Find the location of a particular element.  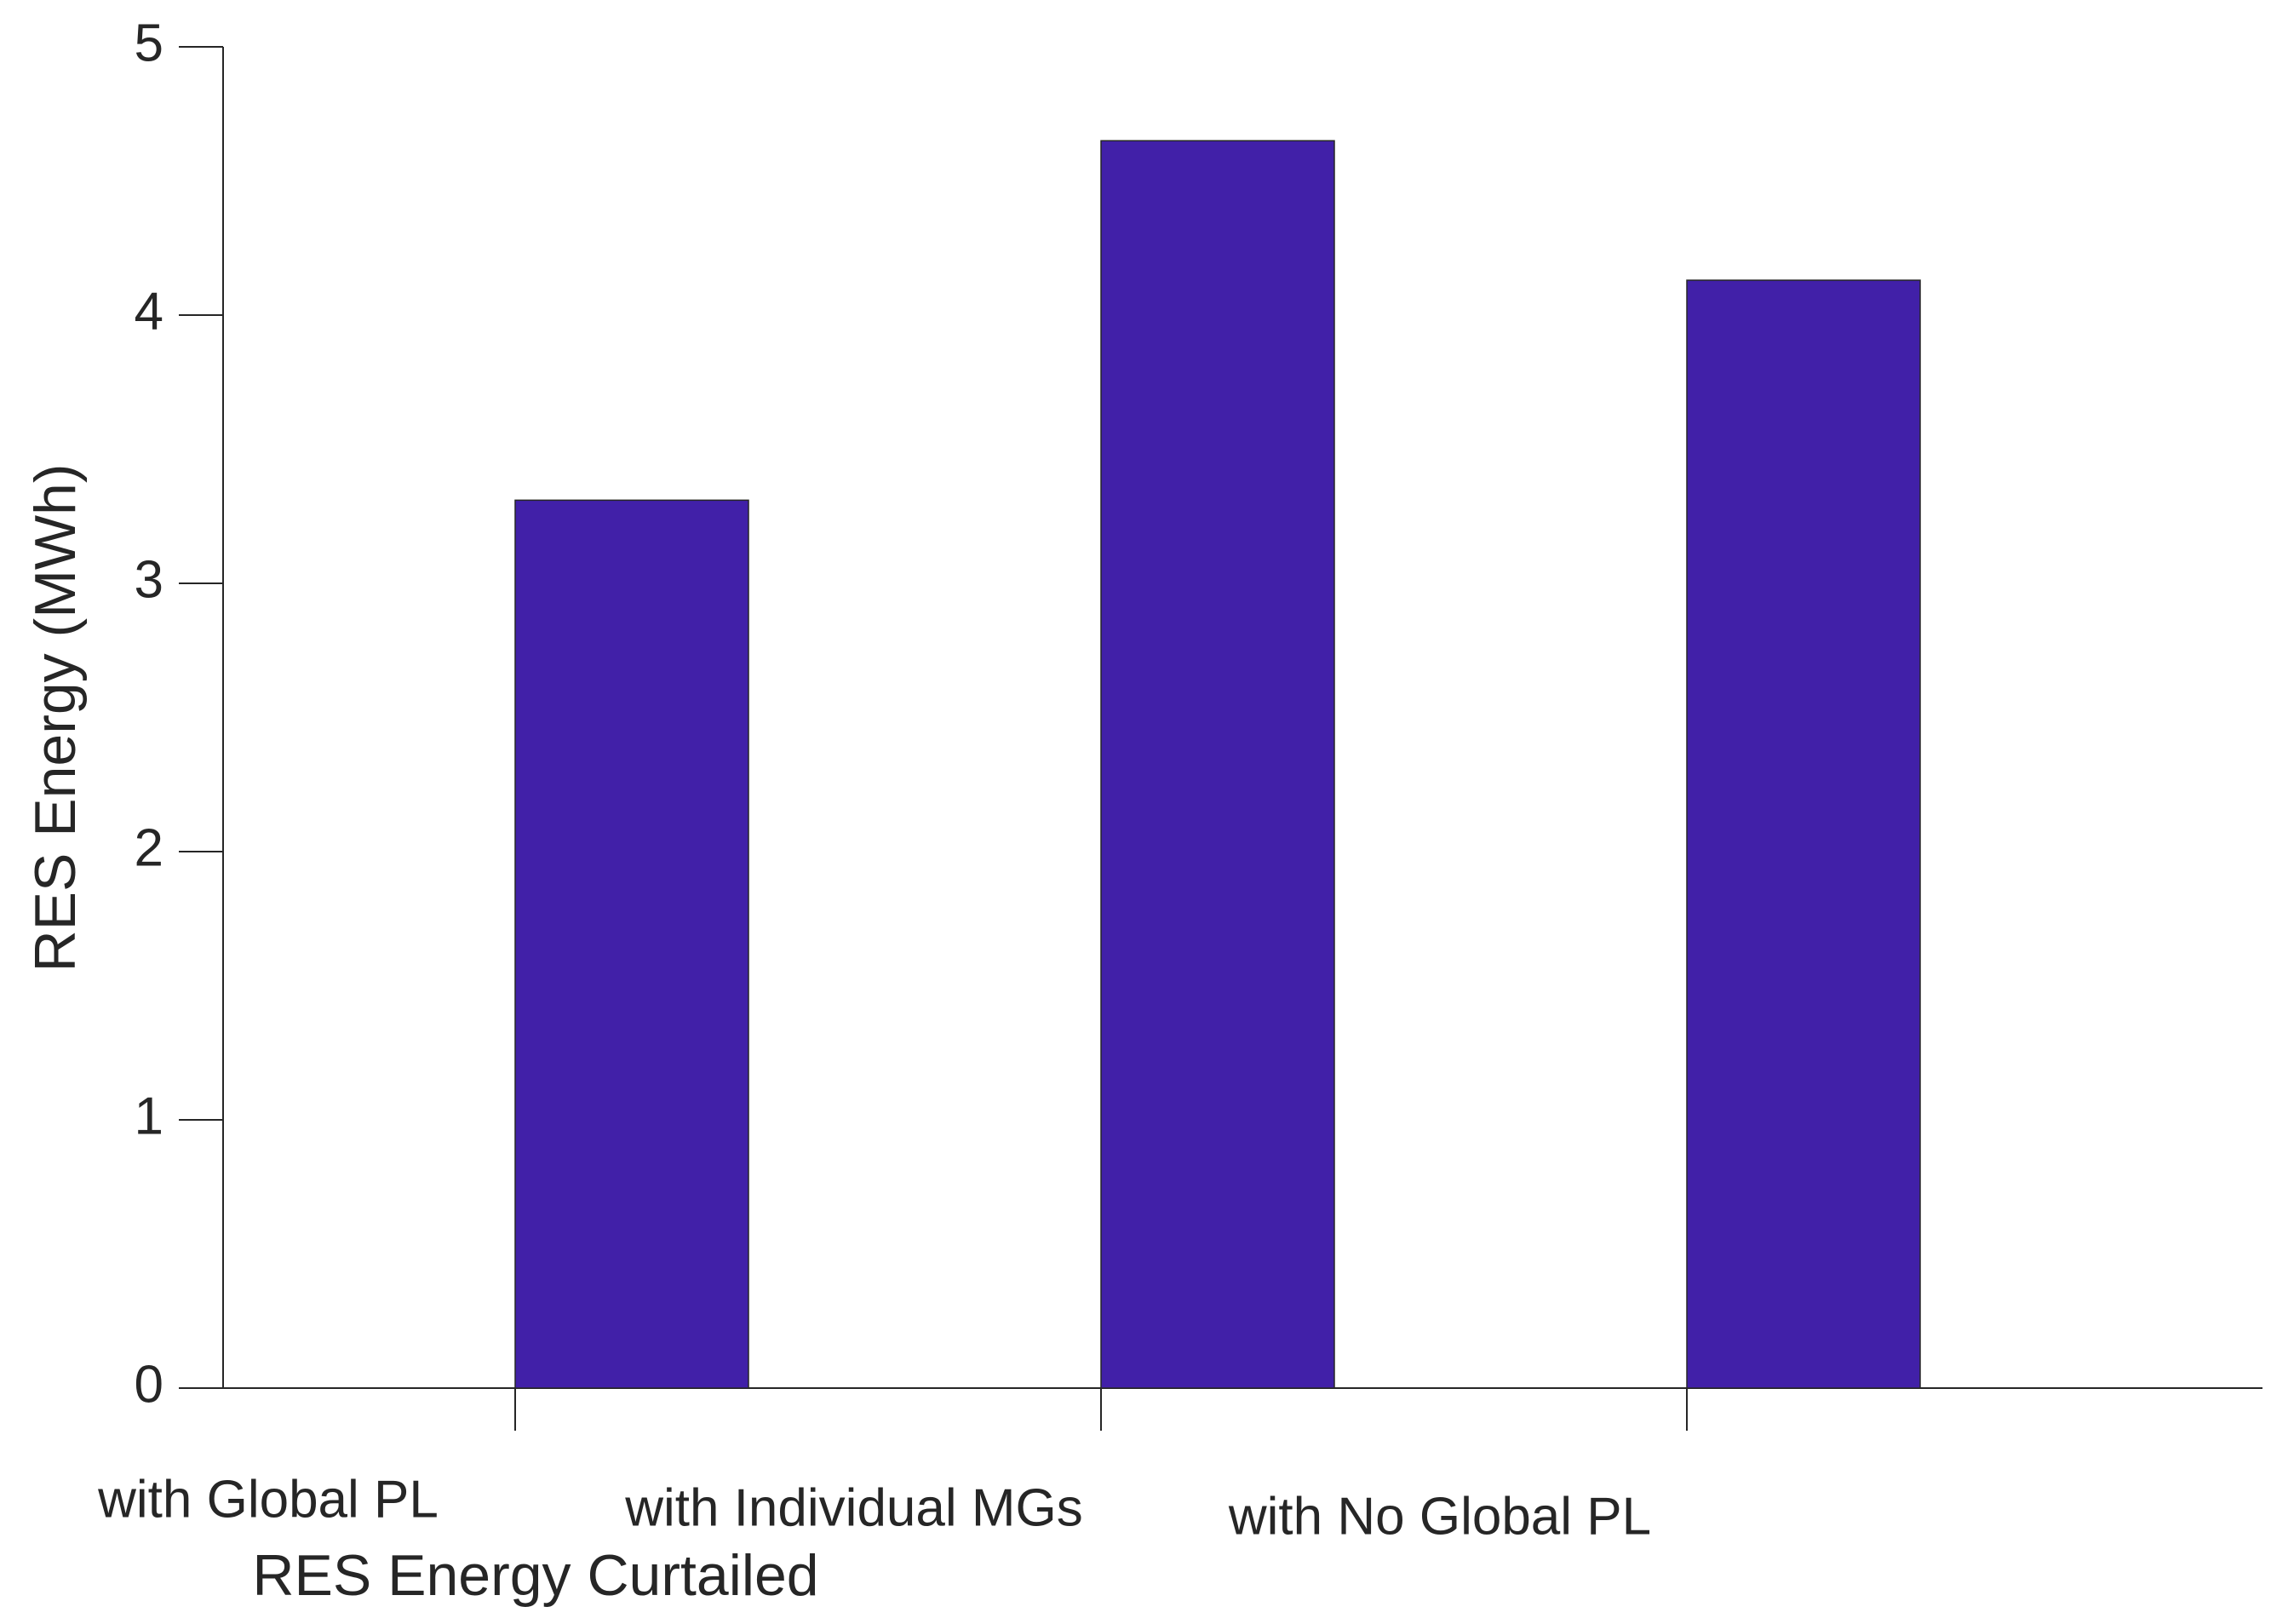

x-tick-label: with Global PL is located at coordinates (268, 1499).